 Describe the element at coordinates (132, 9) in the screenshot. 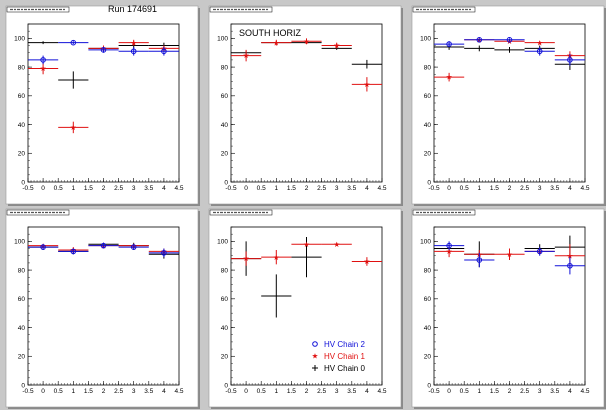

I see `run-label: Run 174691` at that location.